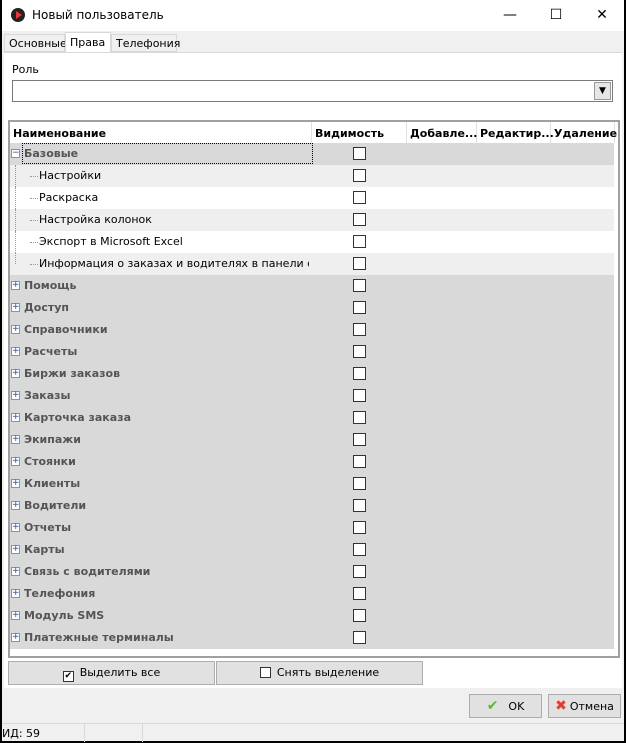 The width and height of the screenshot is (626, 743). What do you see at coordinates (15, 153) in the screenshot?
I see `collapse-icon: −` at bounding box center [15, 153].